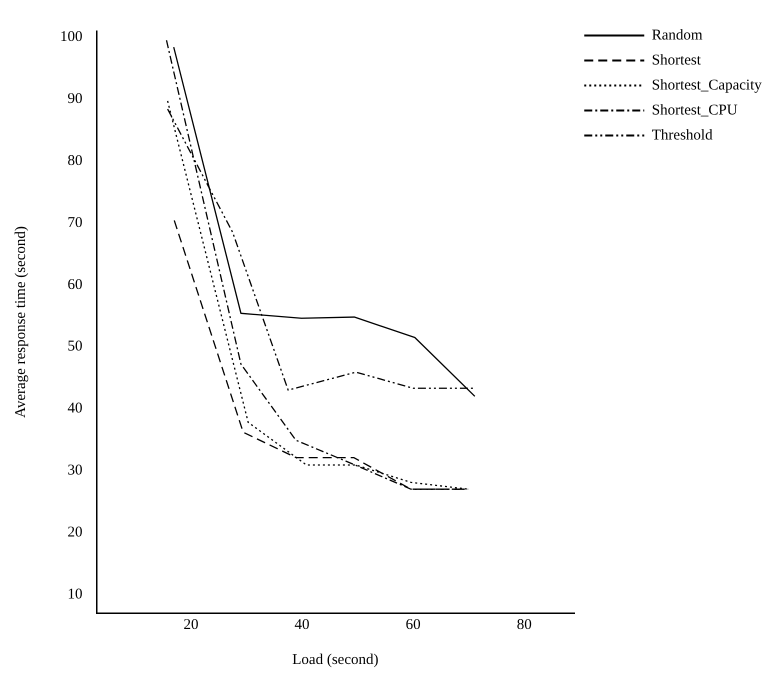 The height and width of the screenshot is (685, 781). What do you see at coordinates (71, 37) in the screenshot?
I see `y-tick-label: 100` at bounding box center [71, 37].